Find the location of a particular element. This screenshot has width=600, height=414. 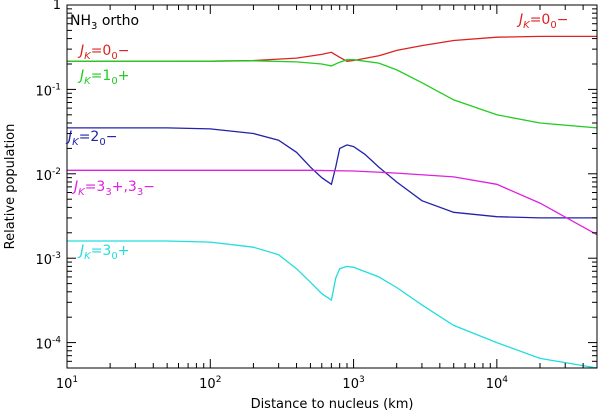

y-axis-title: Relative population is located at coordinates (10, 187).